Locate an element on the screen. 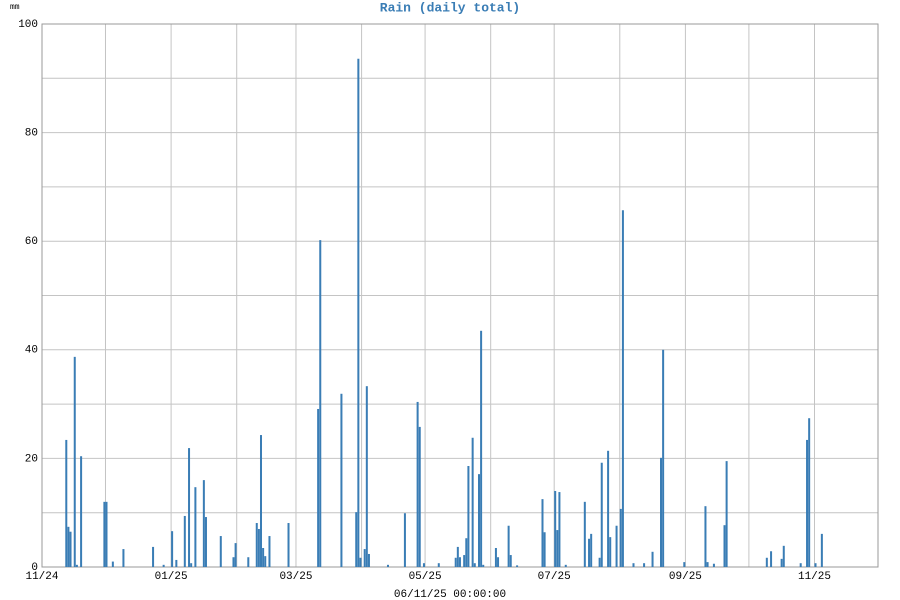 Image resolution: width=900 pixels, height=600 pixels. x-tick-label: 09/25 is located at coordinates (685, 577).